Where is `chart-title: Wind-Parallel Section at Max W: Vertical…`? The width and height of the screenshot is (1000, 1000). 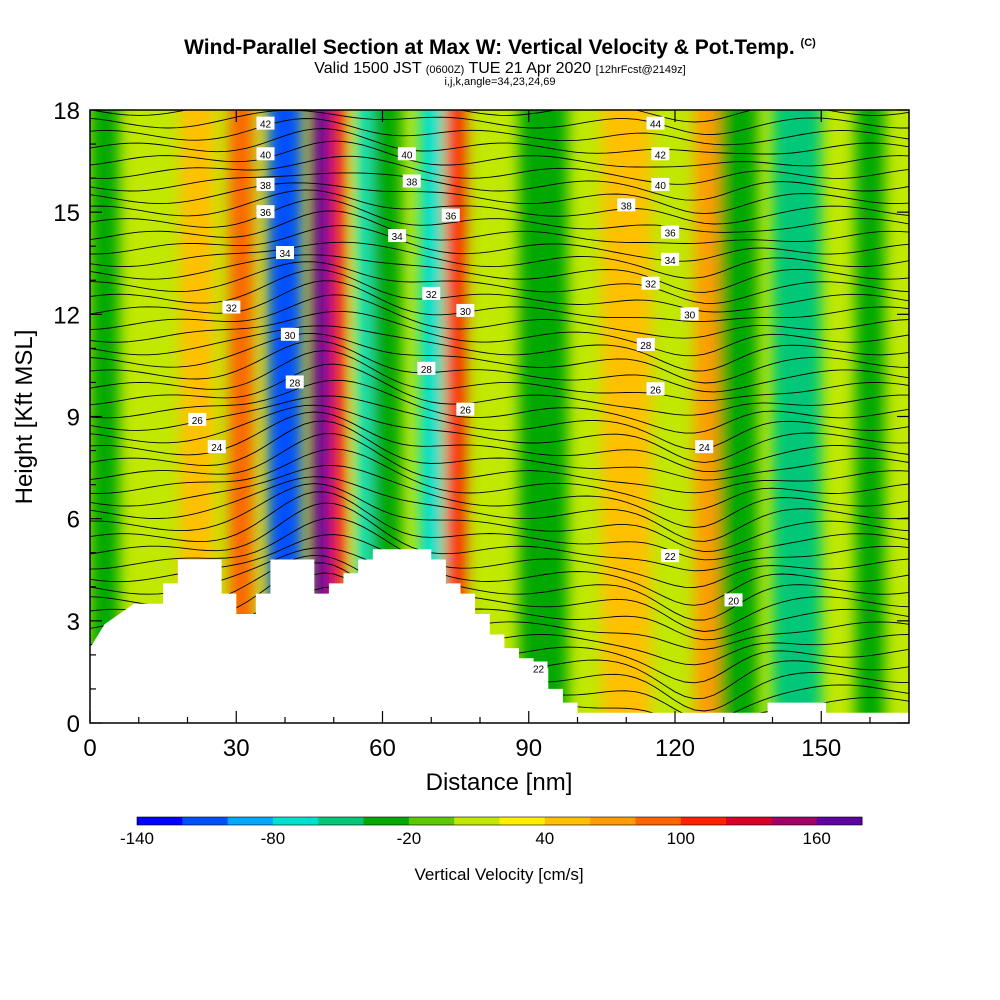 chart-title: Wind-Parallel Section at Max W: Vertical… is located at coordinates (500, 47).